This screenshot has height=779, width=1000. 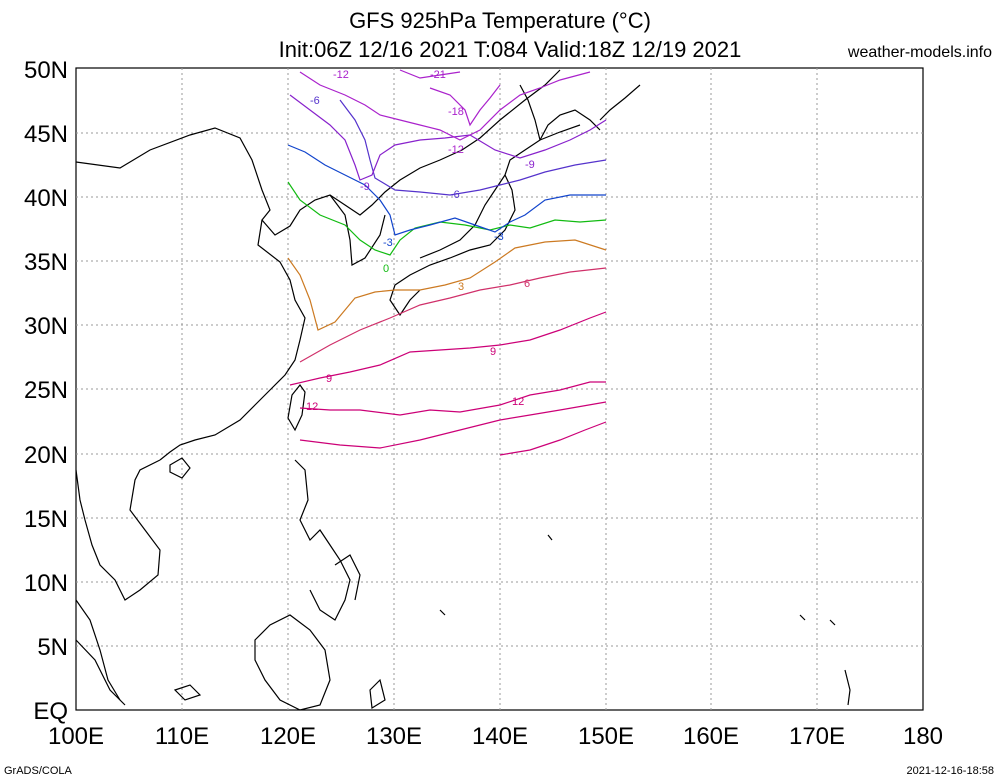 I want to click on contour-label-minus3a: -3, so click(x=499, y=237).